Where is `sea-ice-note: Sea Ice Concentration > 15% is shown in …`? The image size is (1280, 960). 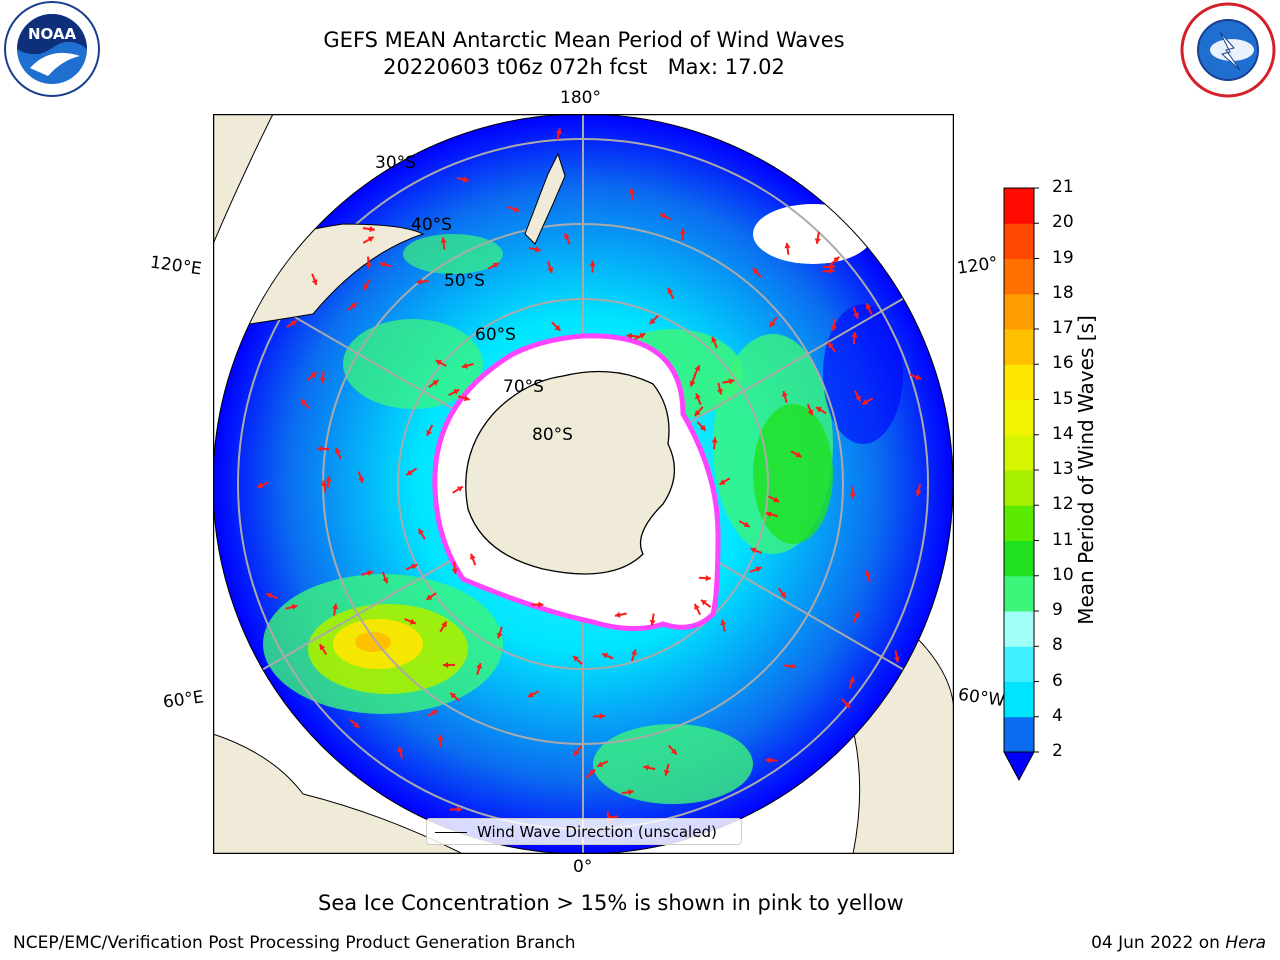 sea-ice-note: Sea Ice Concentration > 15% is shown in … is located at coordinates (611, 903).